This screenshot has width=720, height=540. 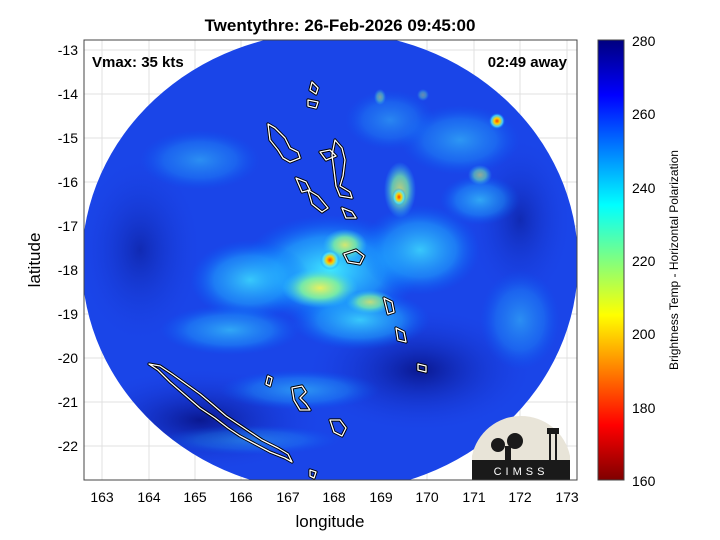 I want to click on x-tick-label: 173, so click(x=567, y=497).